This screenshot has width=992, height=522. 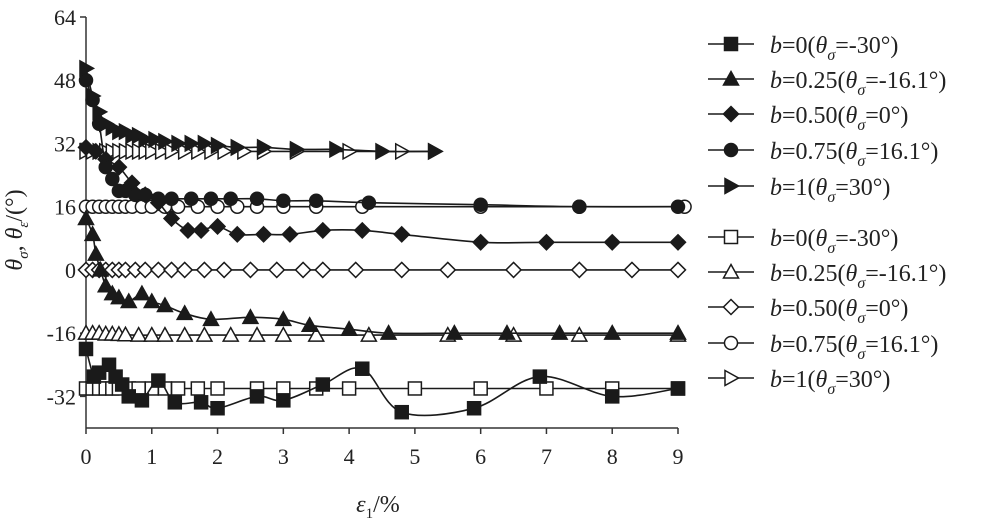 What do you see at coordinates (283, 456) in the screenshot?
I see `x-tick-label: 3` at bounding box center [283, 456].